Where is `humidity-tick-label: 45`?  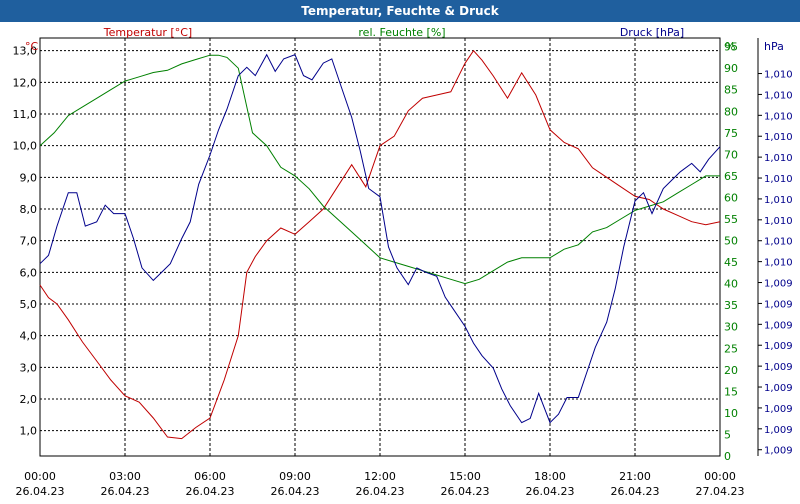
humidity-tick-label: 45 is located at coordinates (731, 262).